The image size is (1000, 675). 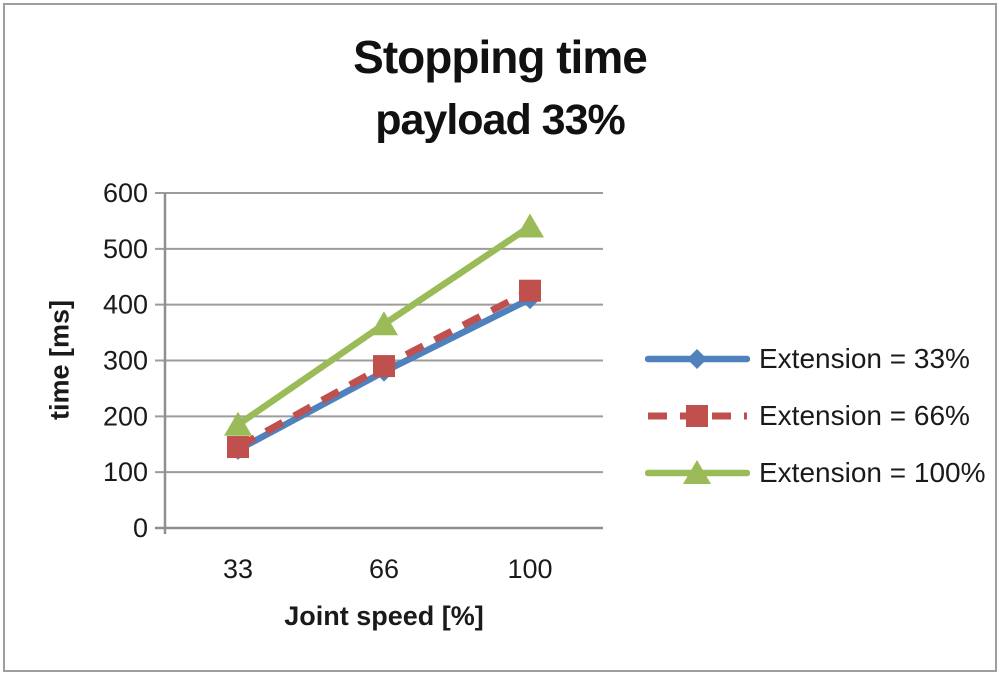 I want to click on y-tick-label-100: 100, so click(x=125, y=472).